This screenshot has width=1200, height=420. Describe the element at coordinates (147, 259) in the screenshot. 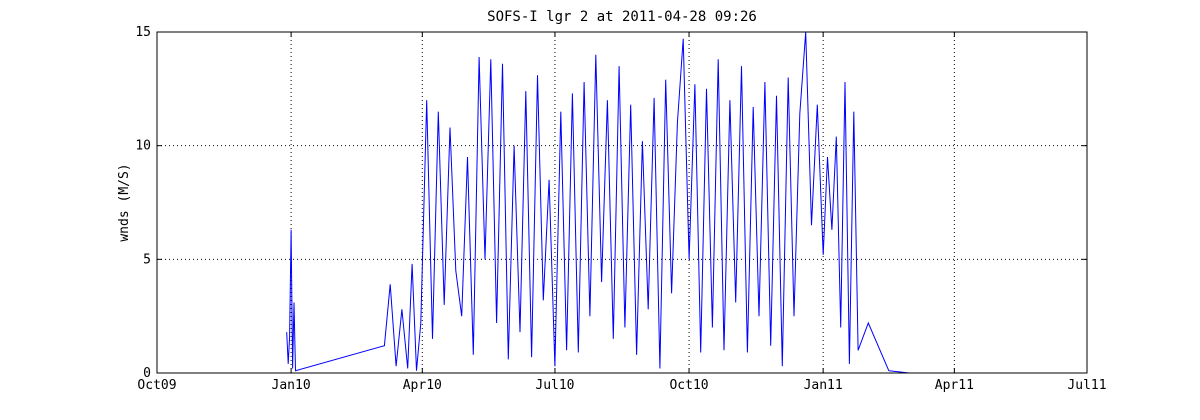

I see `y-tick-label: 5` at that location.